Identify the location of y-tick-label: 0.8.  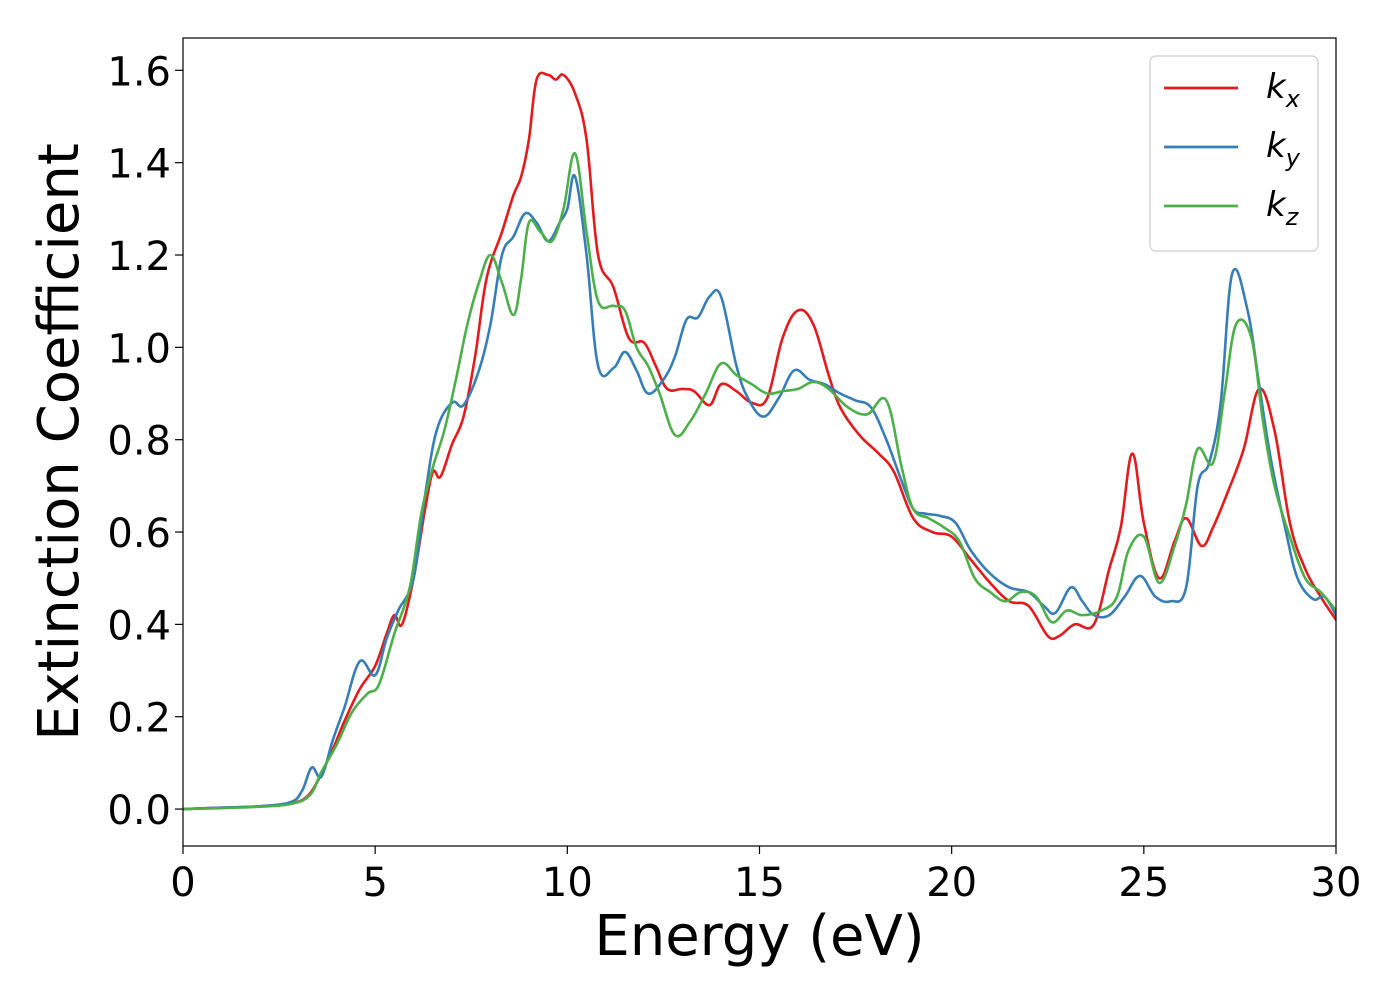
(139, 442).